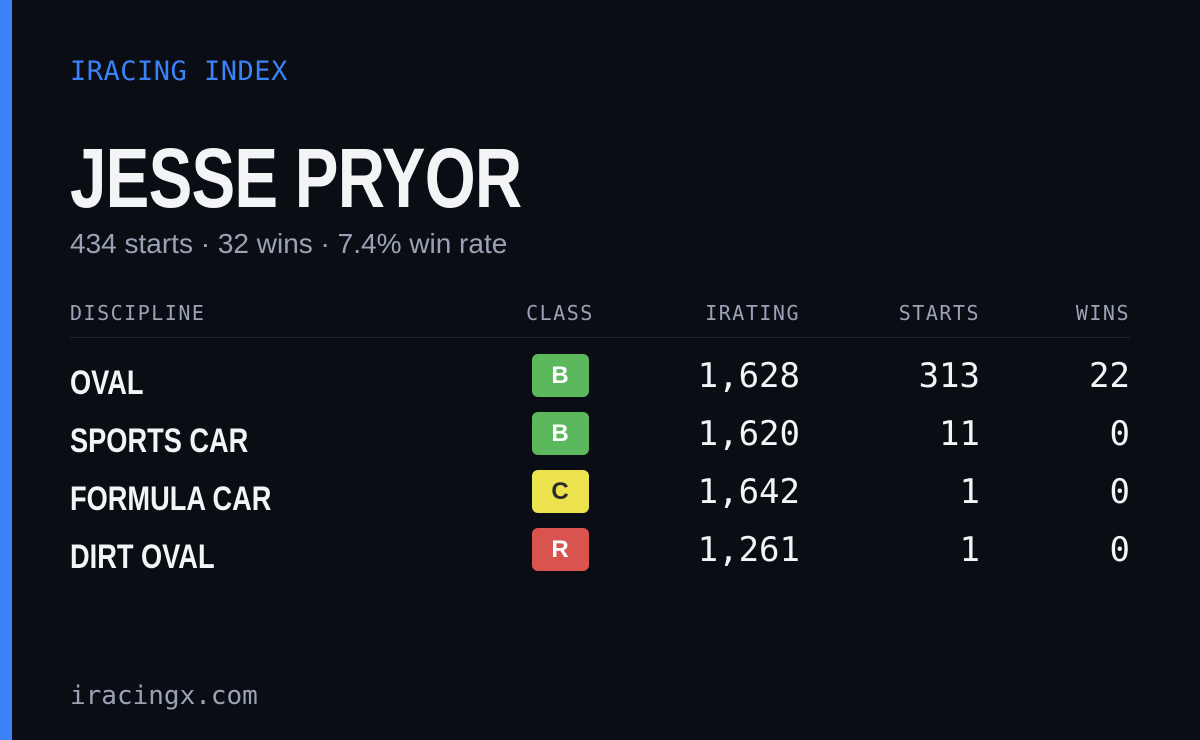 The height and width of the screenshot is (740, 1200). Describe the element at coordinates (1102, 313) in the screenshot. I see `column-header: WINS` at that location.